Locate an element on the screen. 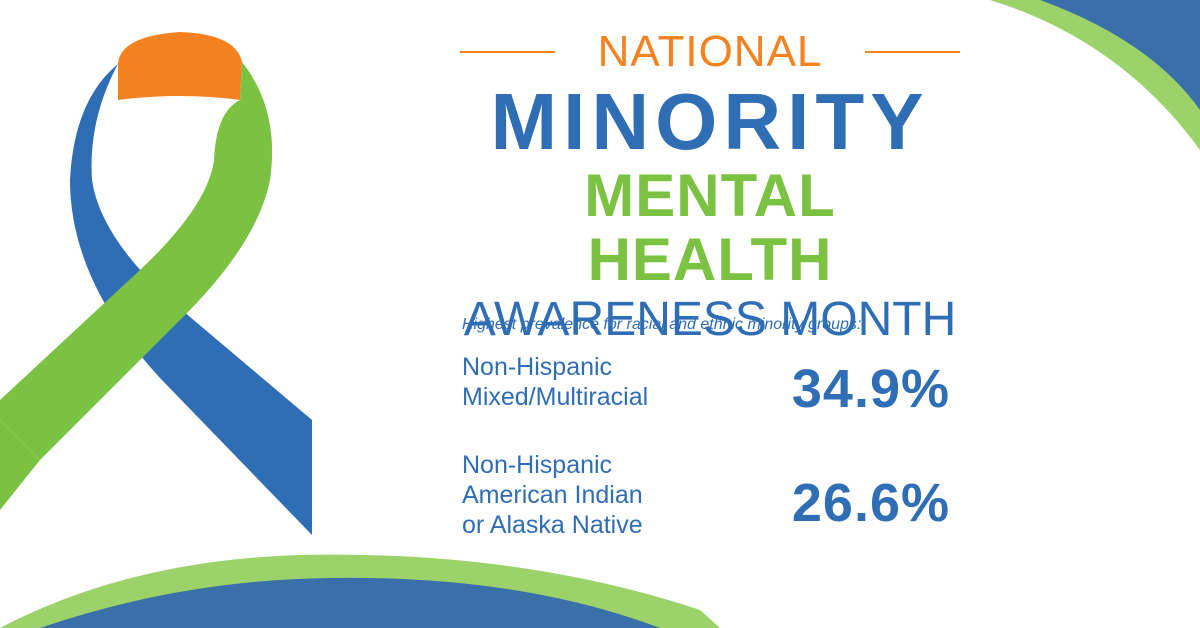  stat-label-line: or Alaska Native is located at coordinates (552, 525).